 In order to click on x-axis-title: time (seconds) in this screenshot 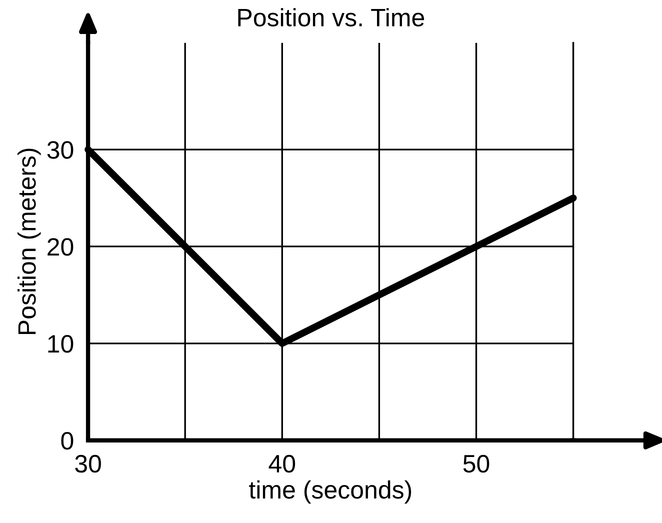, I will do `click(330, 492)`.